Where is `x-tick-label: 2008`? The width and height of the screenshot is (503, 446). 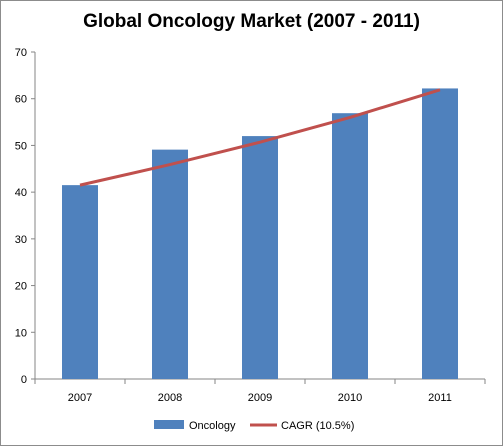 x-tick-label: 2008 is located at coordinates (170, 398).